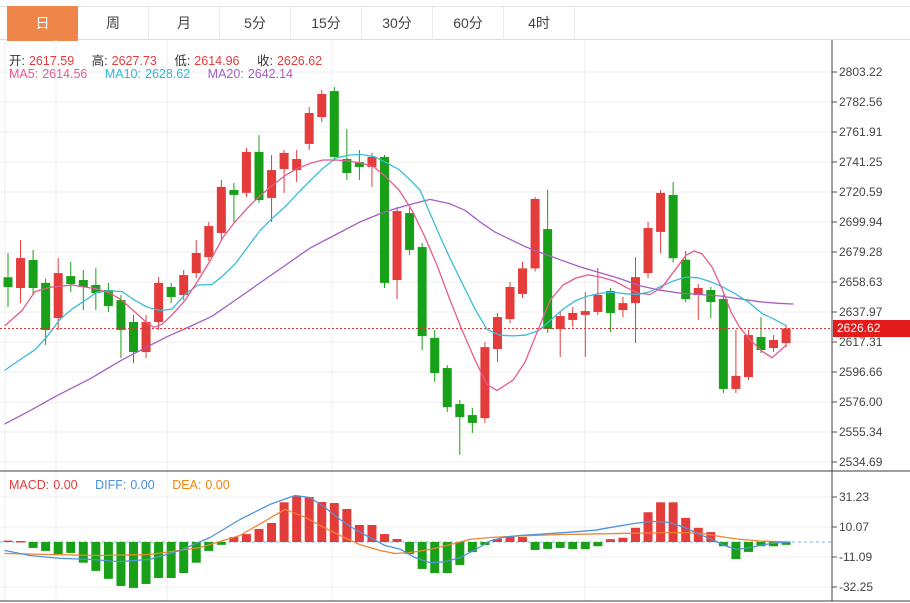  What do you see at coordinates (225, 74) in the screenshot?
I see `ma20-label: MA20:` at bounding box center [225, 74].